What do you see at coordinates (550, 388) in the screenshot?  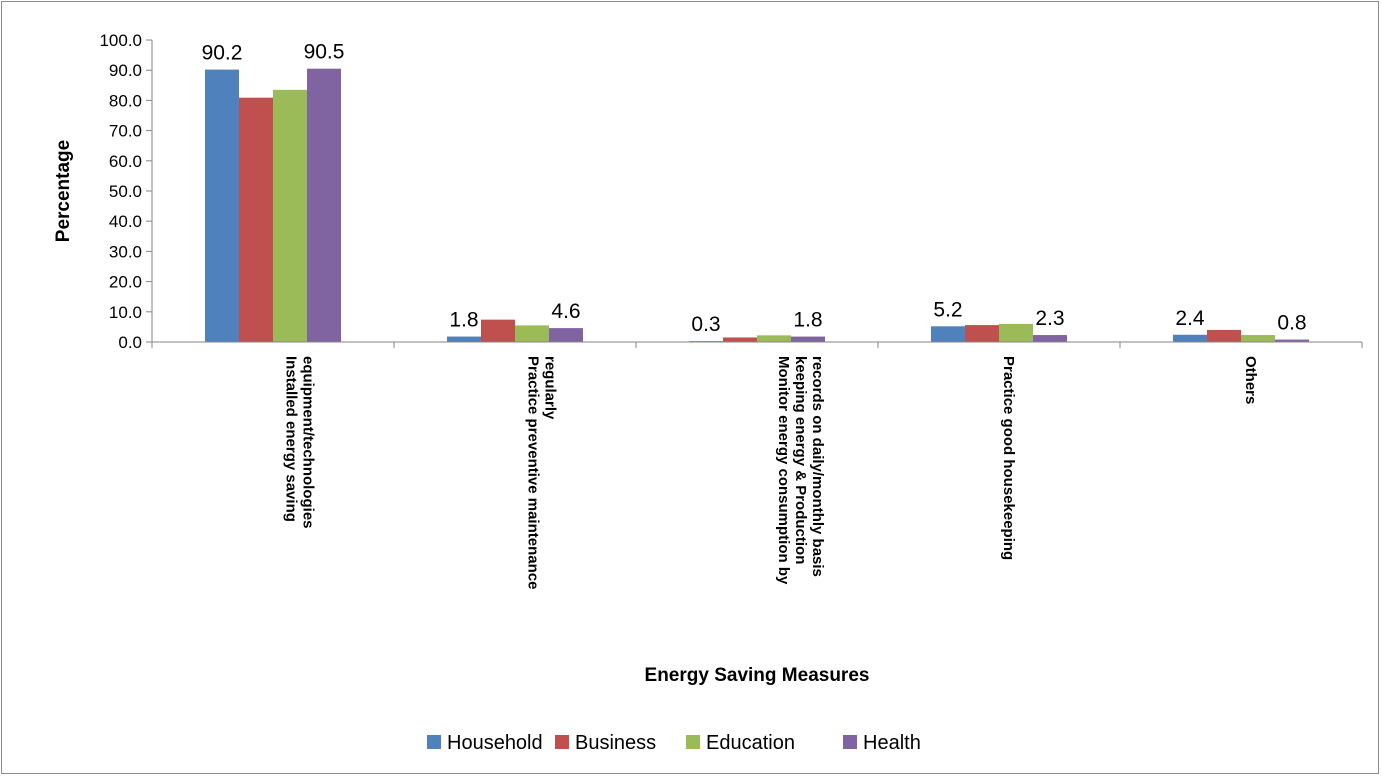 I see `category-label-line: regularly` at bounding box center [550, 388].